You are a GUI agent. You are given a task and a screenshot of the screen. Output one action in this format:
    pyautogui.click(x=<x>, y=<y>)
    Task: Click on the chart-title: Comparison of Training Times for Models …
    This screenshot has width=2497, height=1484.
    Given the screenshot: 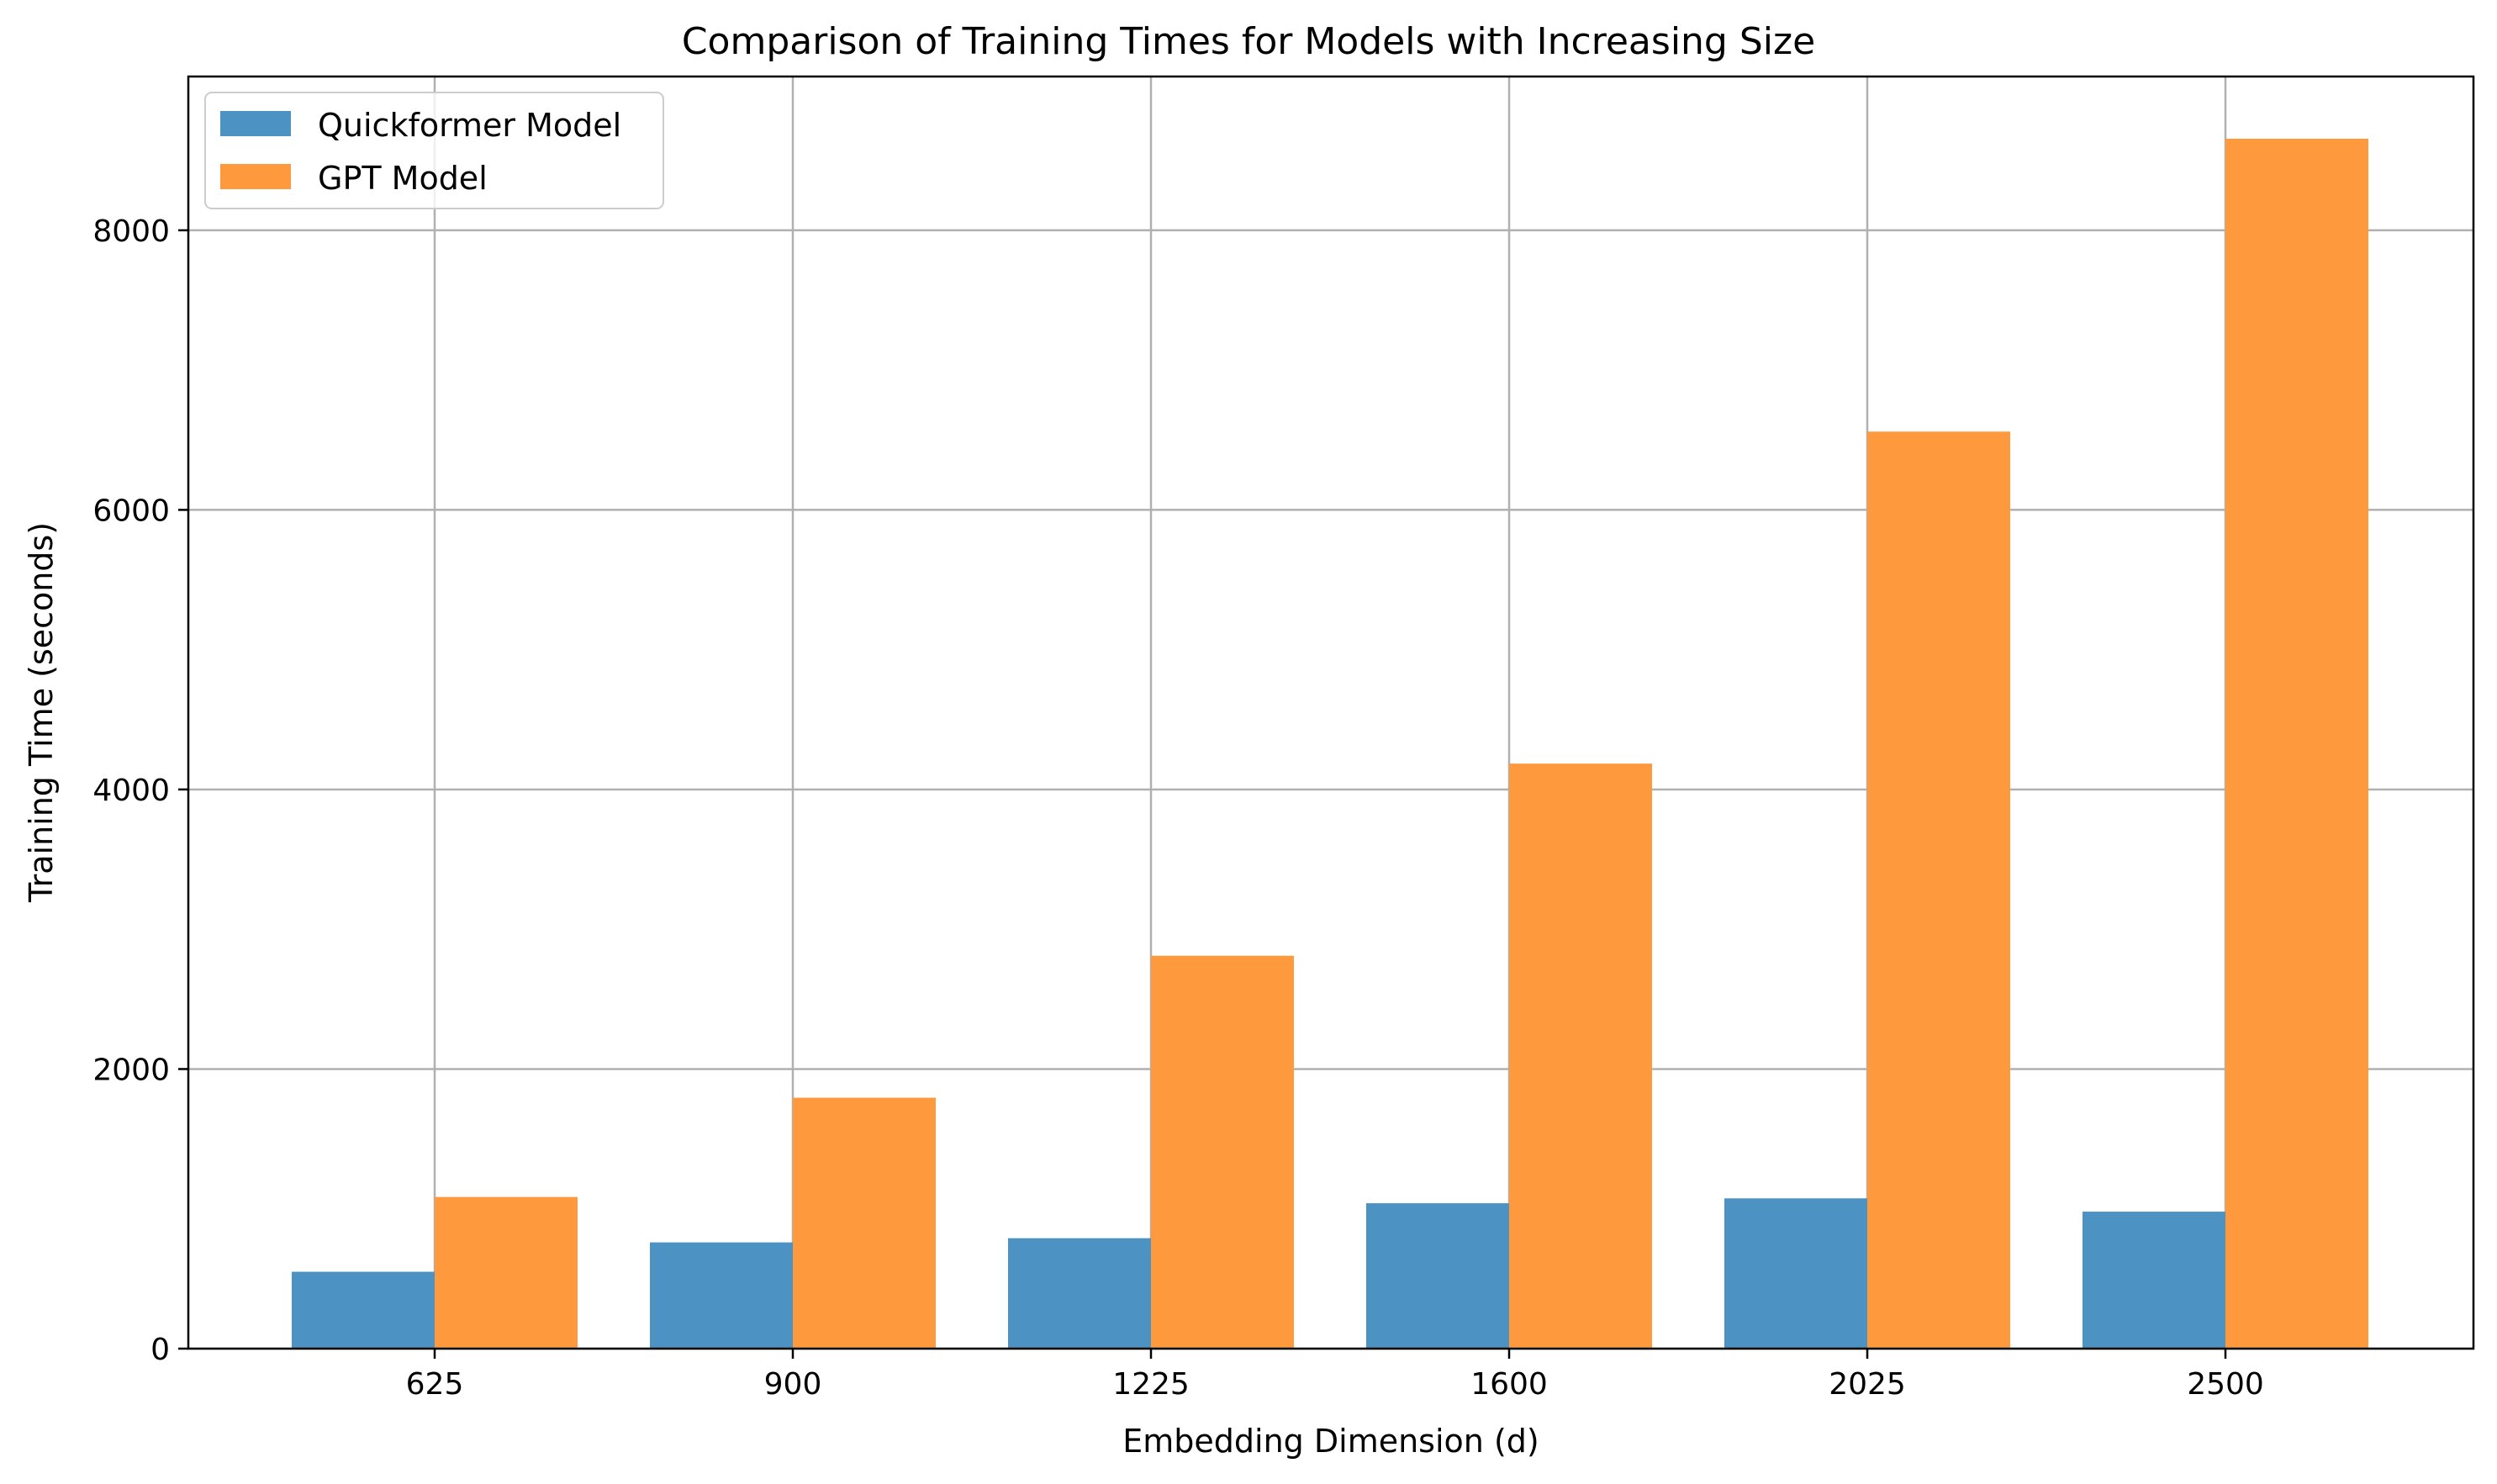 What is the action you would take?
    pyautogui.click(x=1248, y=41)
    